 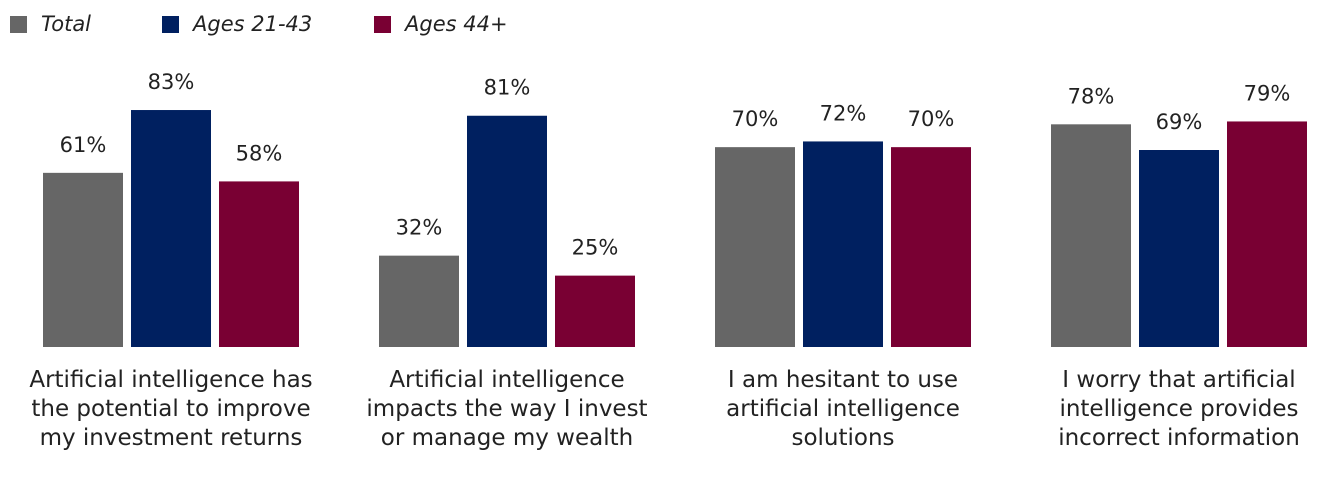 I want to click on value-label: 72%, so click(x=843, y=113).